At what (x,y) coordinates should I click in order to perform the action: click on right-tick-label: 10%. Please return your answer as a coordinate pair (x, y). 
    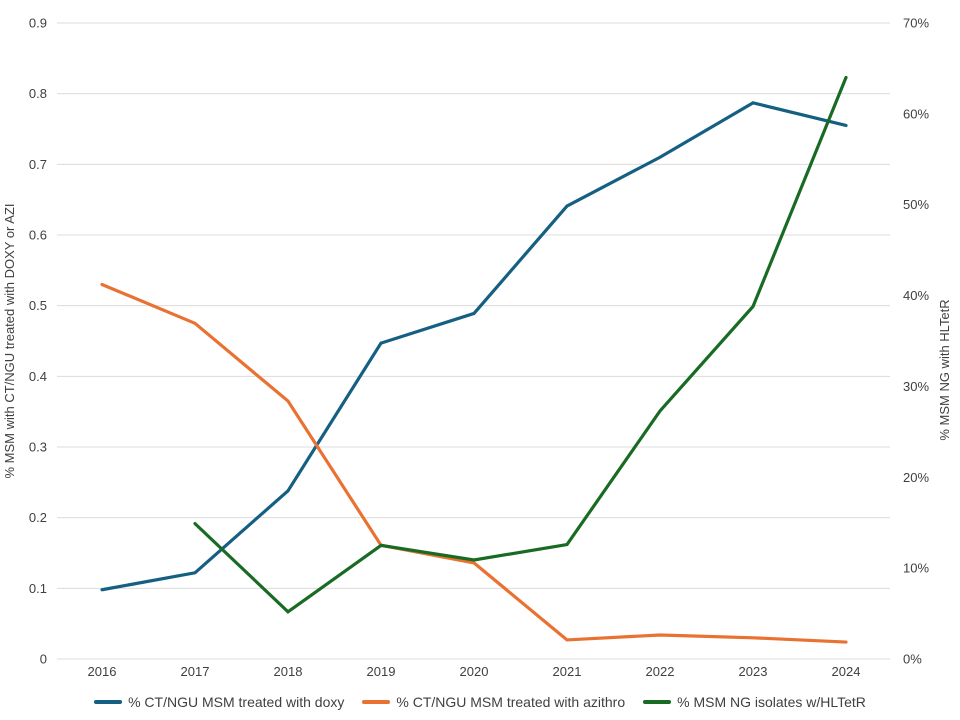
    Looking at the image, I should click on (916, 568).